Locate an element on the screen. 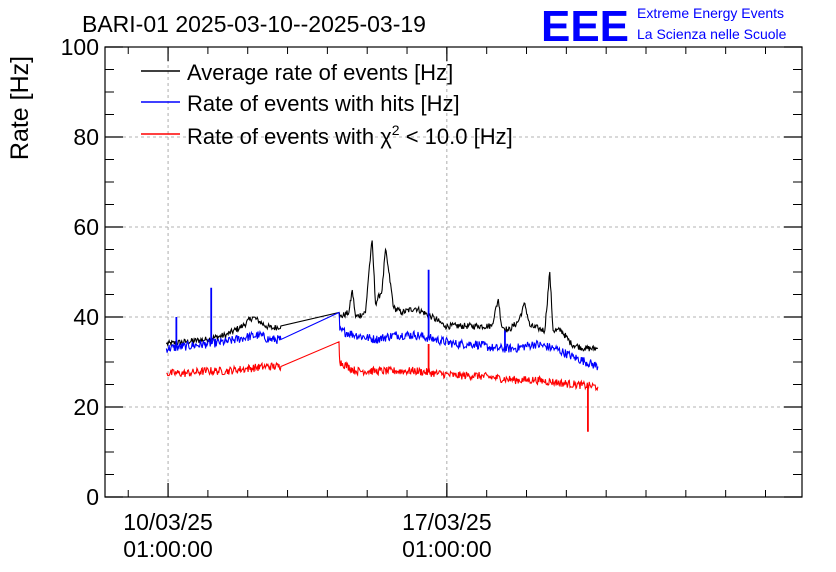 The image size is (836, 572). eee-logo-line2: La Scienza nelle Scuole is located at coordinates (712, 34).